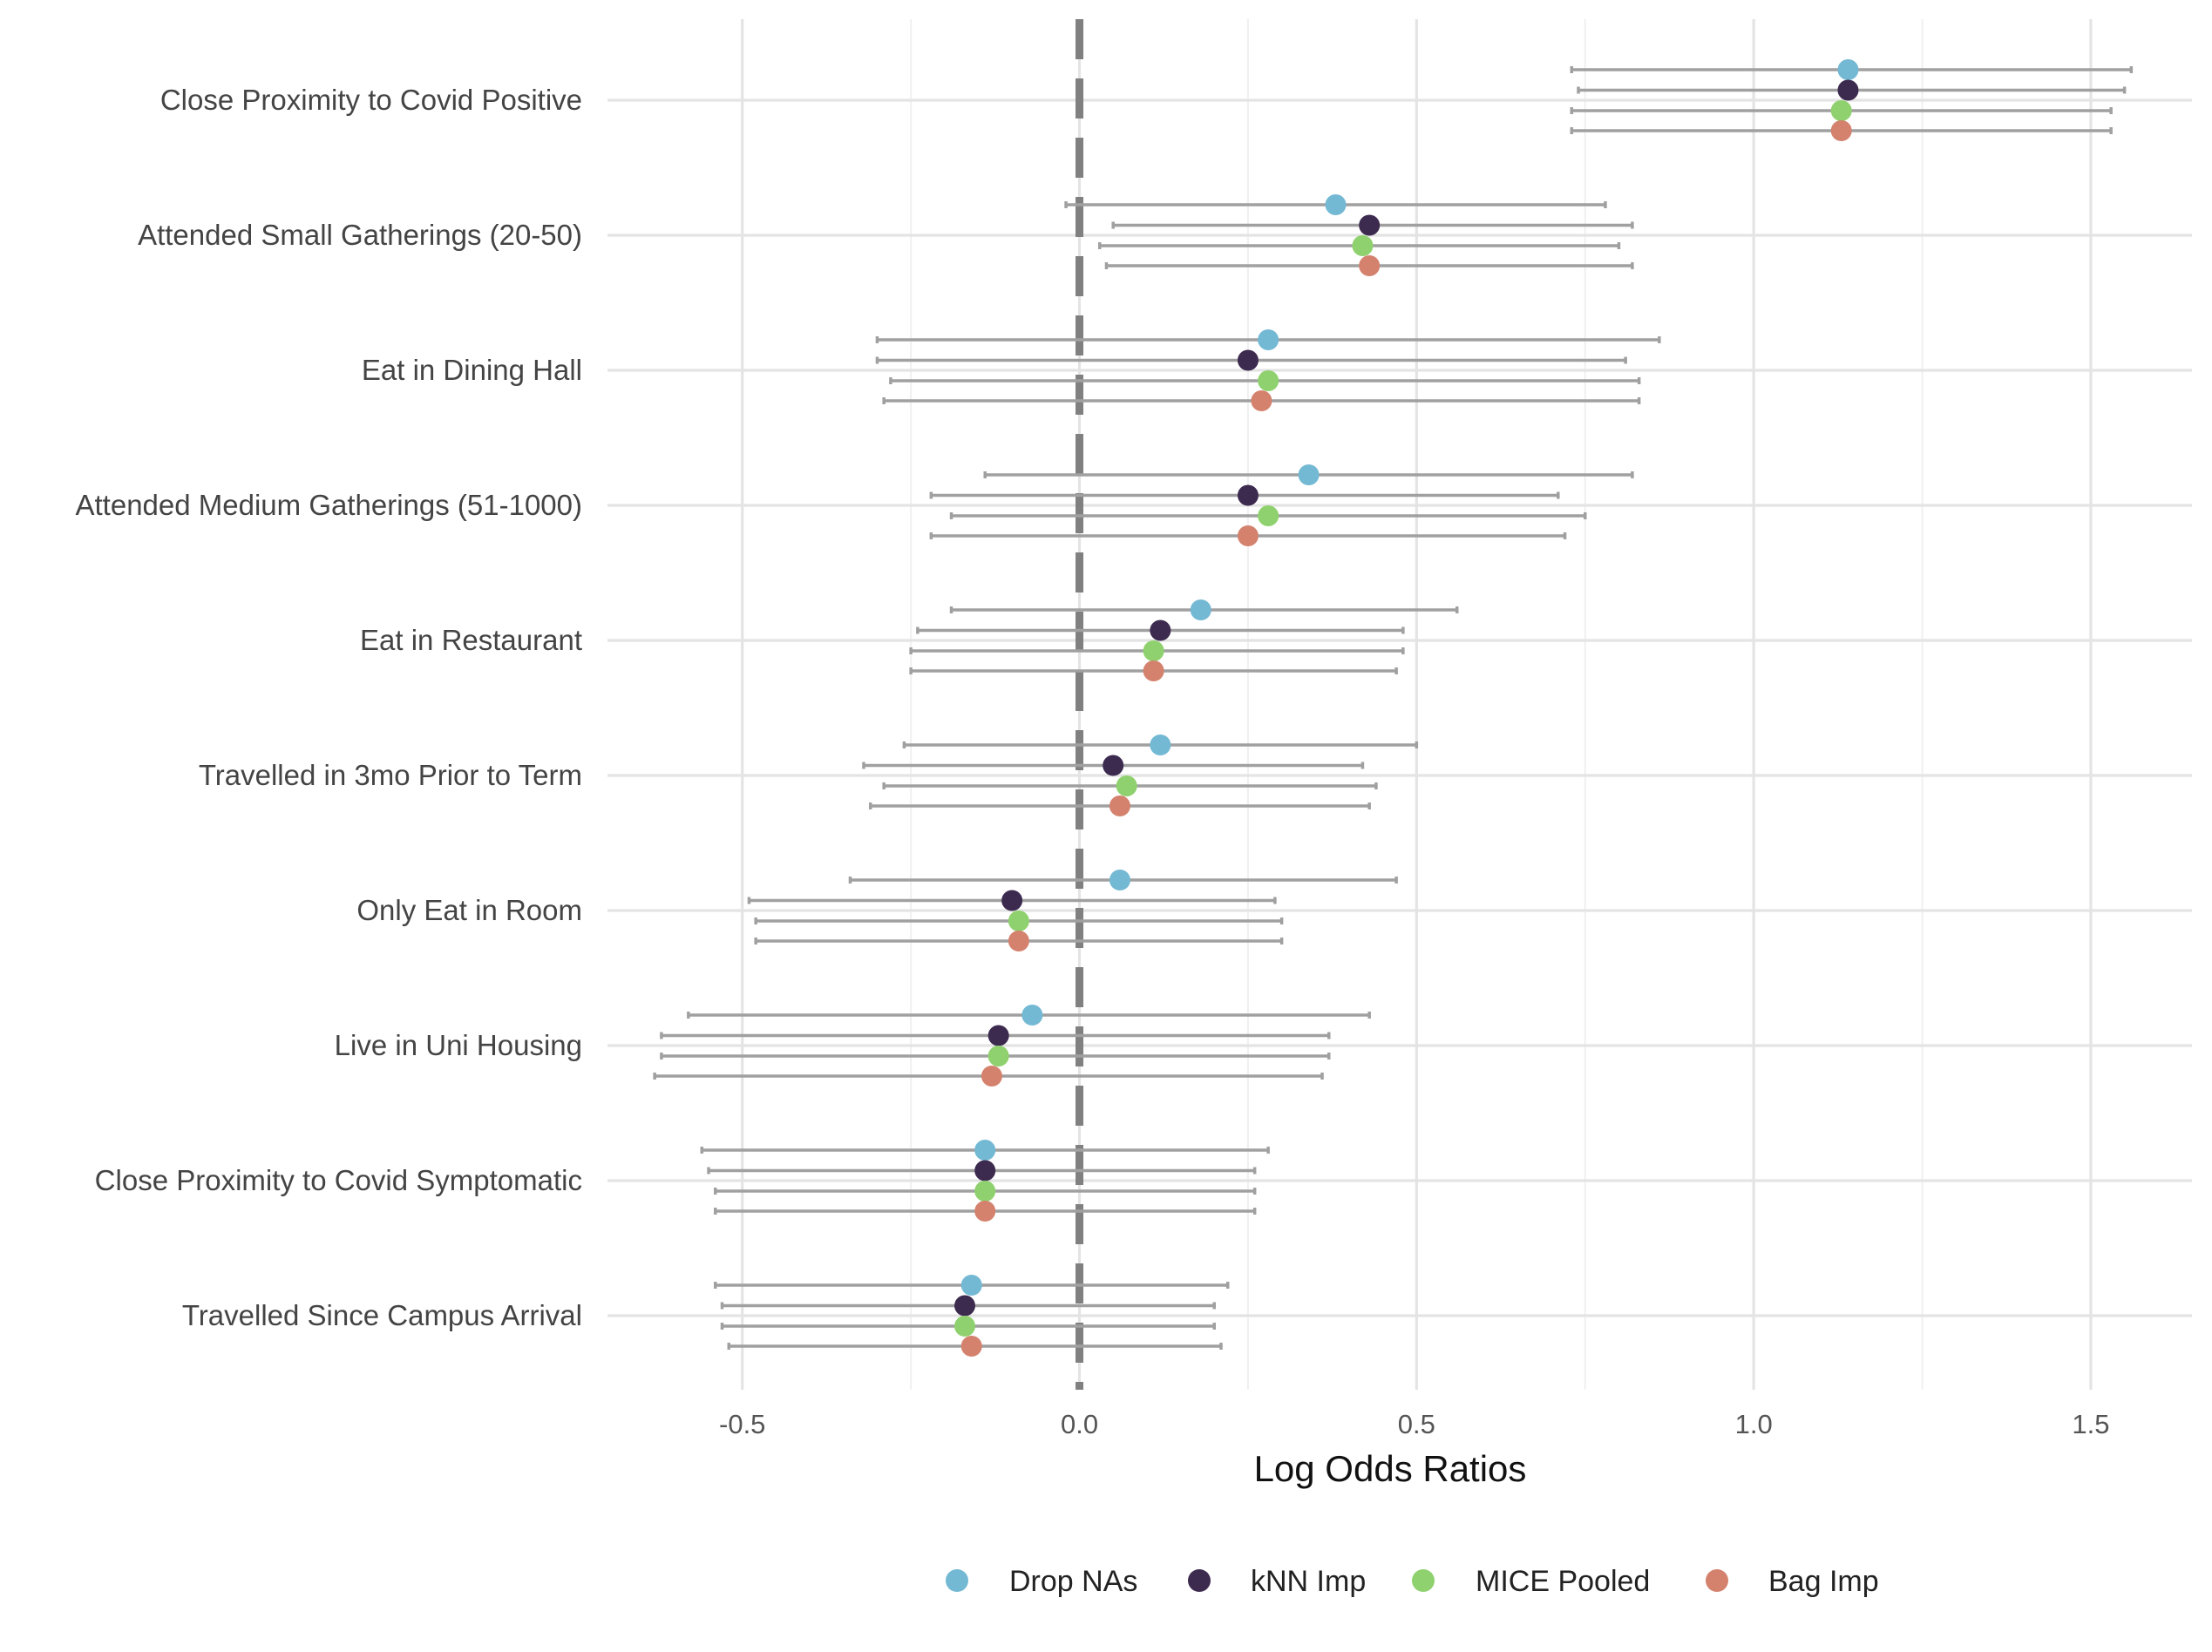 The image size is (2212, 1652). What do you see at coordinates (1563, 1581) in the screenshot?
I see `legend-label: MICE Pooled` at bounding box center [1563, 1581].